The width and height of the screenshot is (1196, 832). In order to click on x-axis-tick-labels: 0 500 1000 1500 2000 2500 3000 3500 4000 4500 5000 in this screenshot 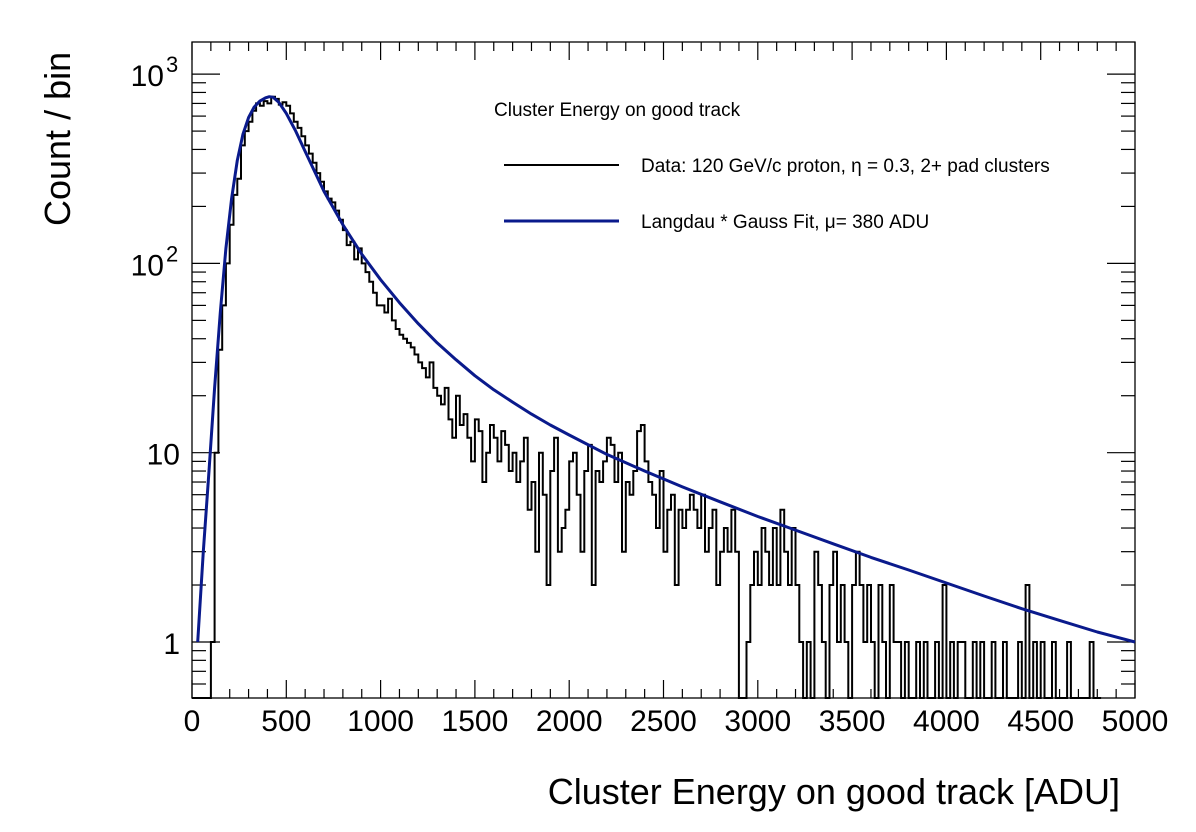, I will do `click(676, 721)`.